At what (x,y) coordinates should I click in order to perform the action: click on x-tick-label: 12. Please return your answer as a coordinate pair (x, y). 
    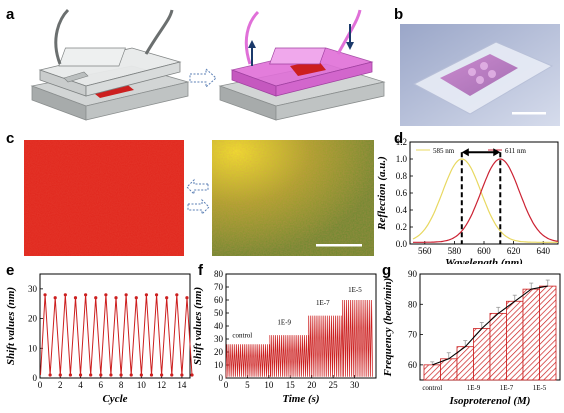
    Looking at the image, I should click on (161, 385).